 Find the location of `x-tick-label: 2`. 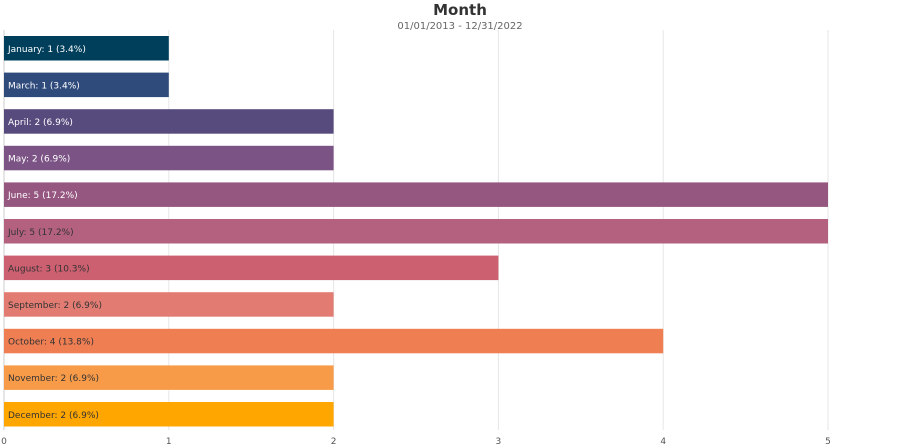

x-tick-label: 2 is located at coordinates (334, 442).